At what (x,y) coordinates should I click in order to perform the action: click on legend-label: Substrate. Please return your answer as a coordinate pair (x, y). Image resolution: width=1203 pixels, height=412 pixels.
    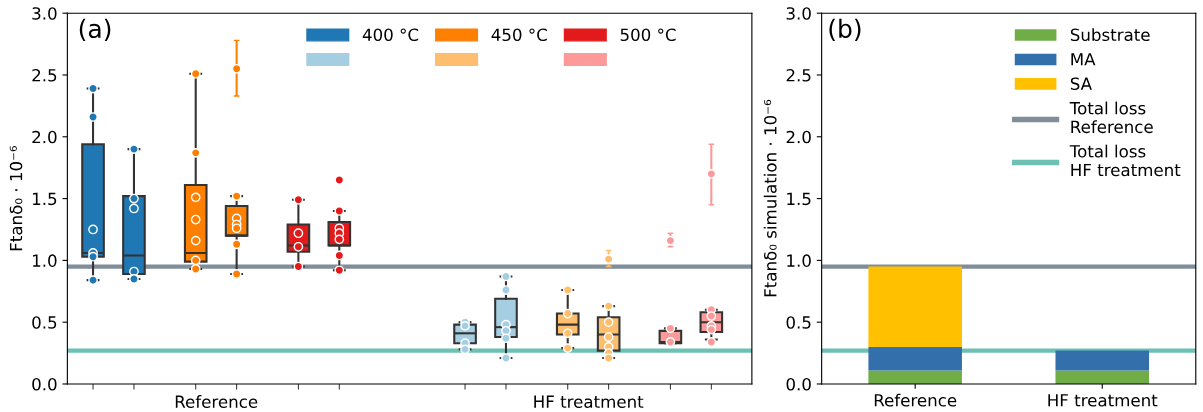
    Looking at the image, I should click on (1110, 35).